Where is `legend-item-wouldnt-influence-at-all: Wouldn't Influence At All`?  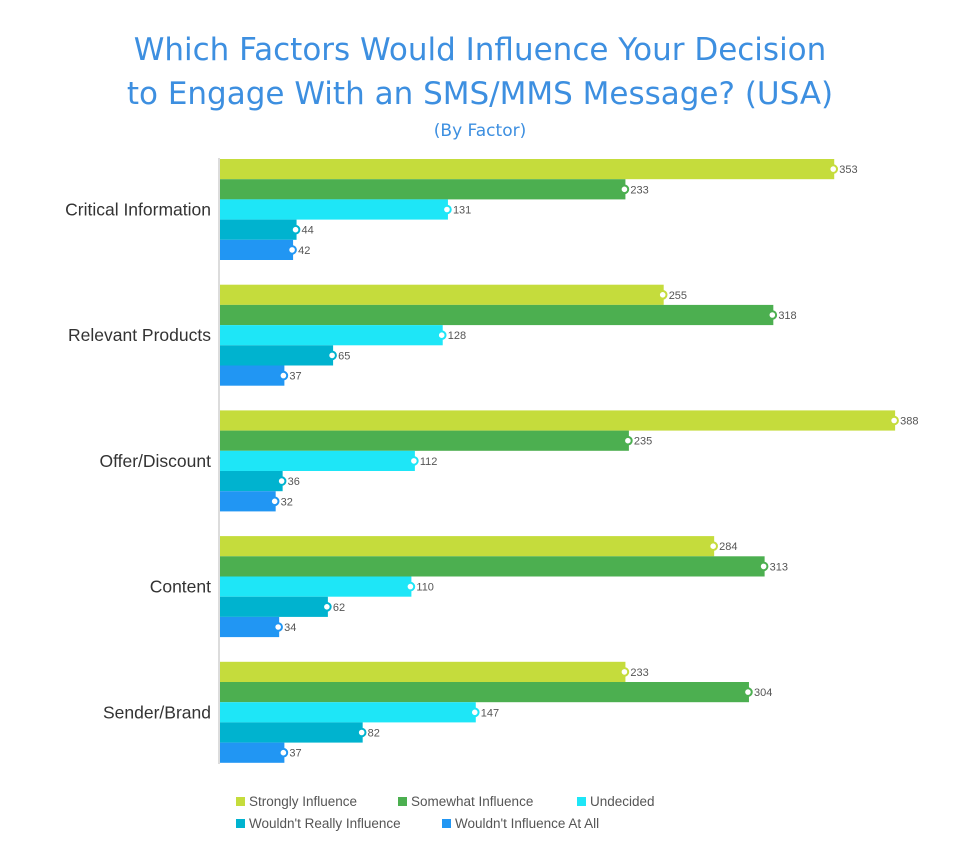 legend-item-wouldnt-influence-at-all: Wouldn't Influence At All is located at coordinates (520, 823).